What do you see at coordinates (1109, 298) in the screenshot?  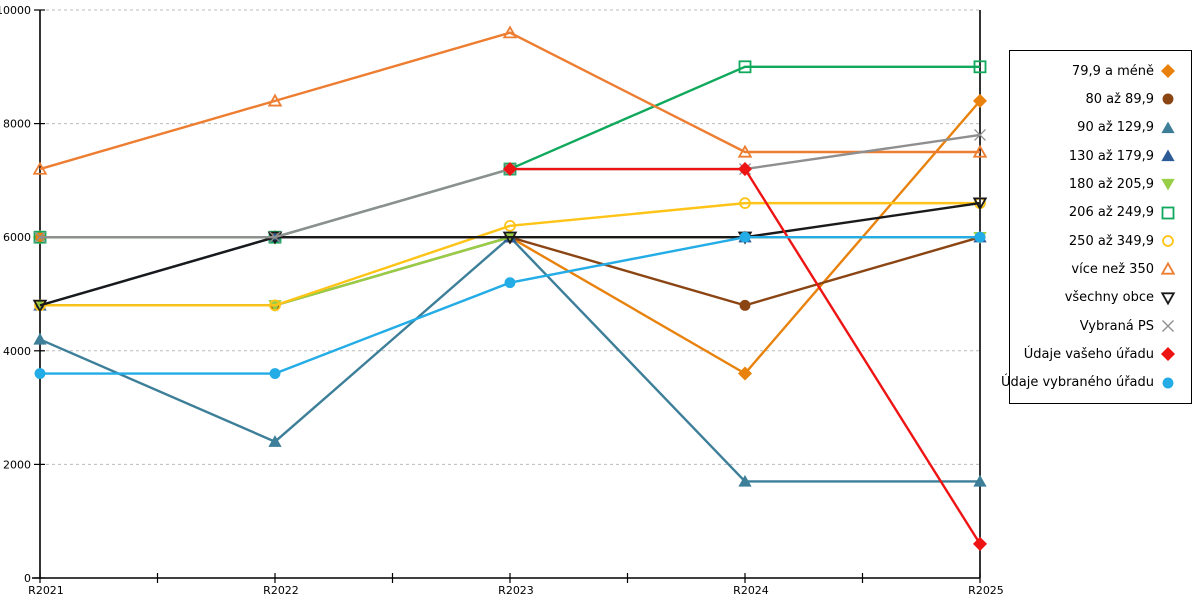 I see `legend-item-label: všechny obce` at bounding box center [1109, 298].